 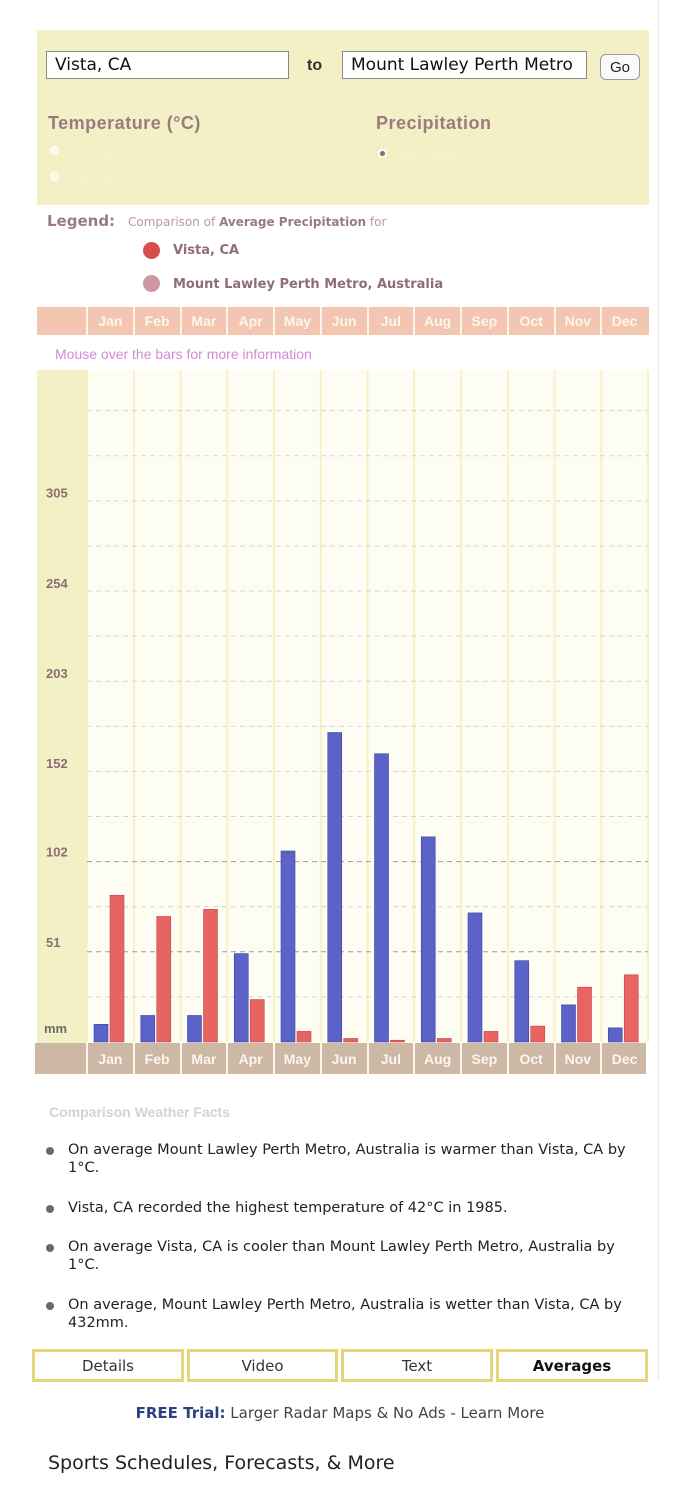 What do you see at coordinates (151, 283) in the screenshot?
I see `legend-dot-mount-lawley` at bounding box center [151, 283].